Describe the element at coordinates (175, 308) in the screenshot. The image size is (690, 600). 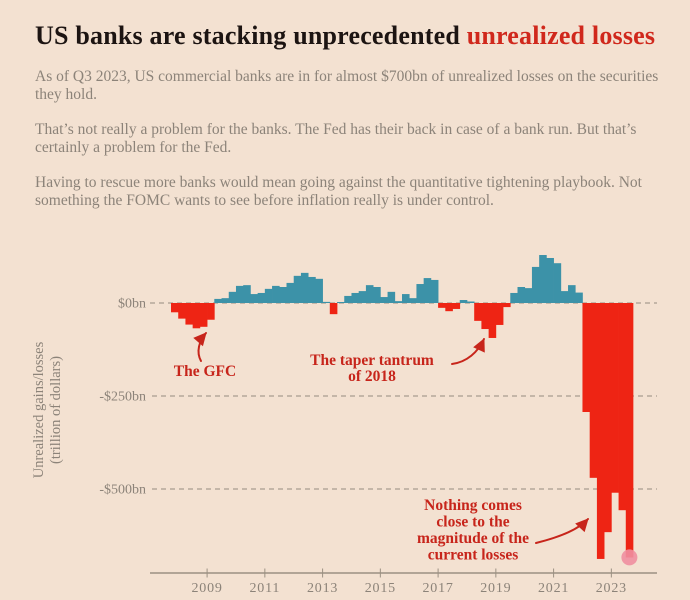
I see `bar-2007Q4` at that location.